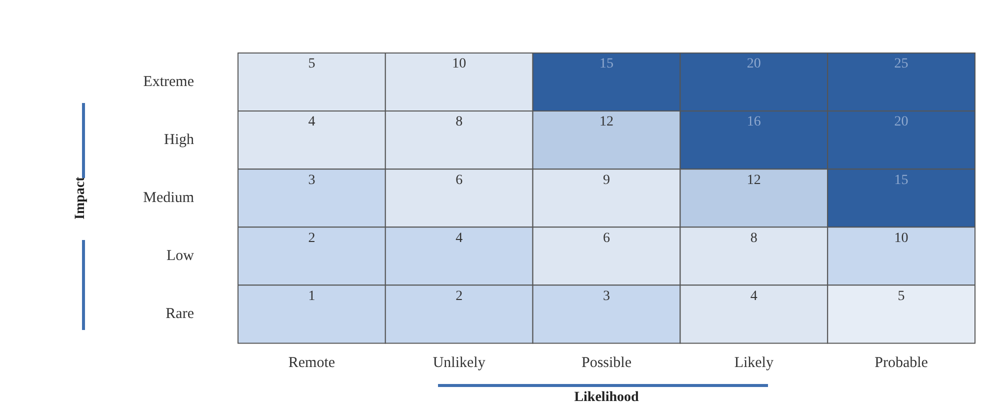  Describe the element at coordinates (312, 296) in the screenshot. I see `data-label: 1` at that location.